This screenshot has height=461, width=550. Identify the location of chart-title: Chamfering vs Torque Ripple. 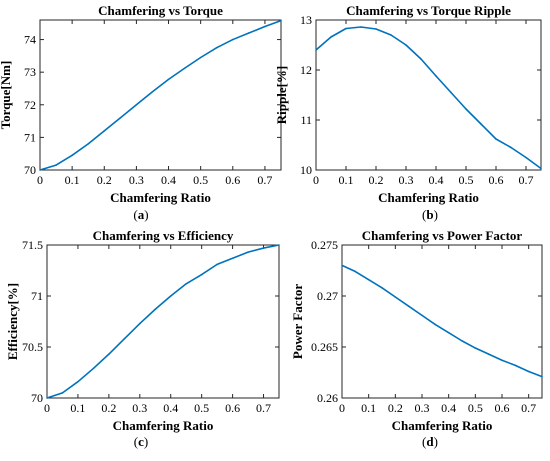
(428, 10).